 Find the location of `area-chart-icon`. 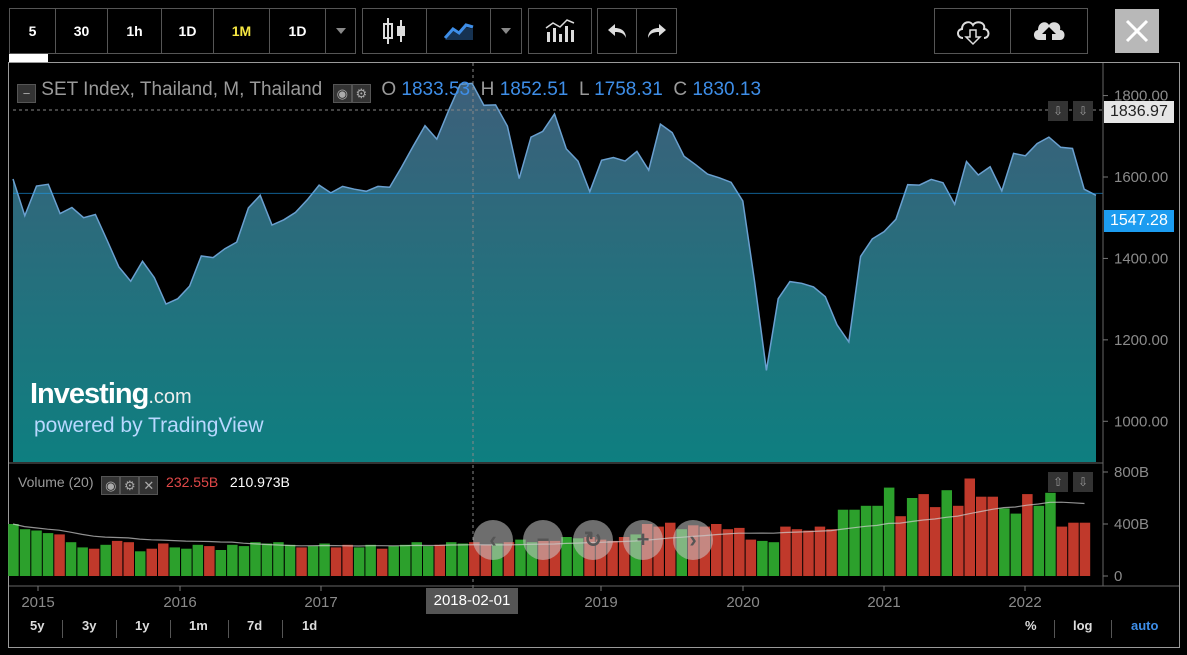

area-chart-icon is located at coordinates (458, 31).